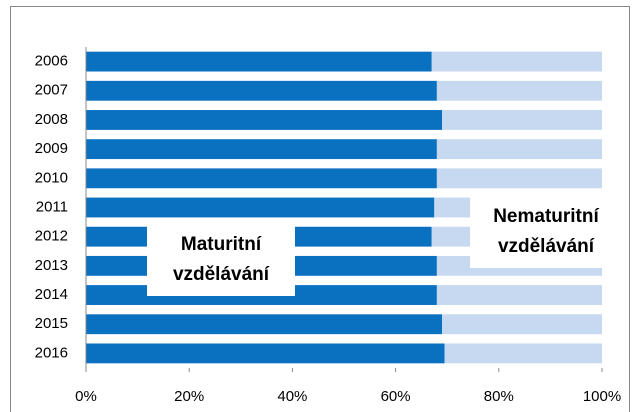 The width and height of the screenshot is (640, 412). What do you see at coordinates (396, 396) in the screenshot?
I see `x-tick-label: 60%` at bounding box center [396, 396].